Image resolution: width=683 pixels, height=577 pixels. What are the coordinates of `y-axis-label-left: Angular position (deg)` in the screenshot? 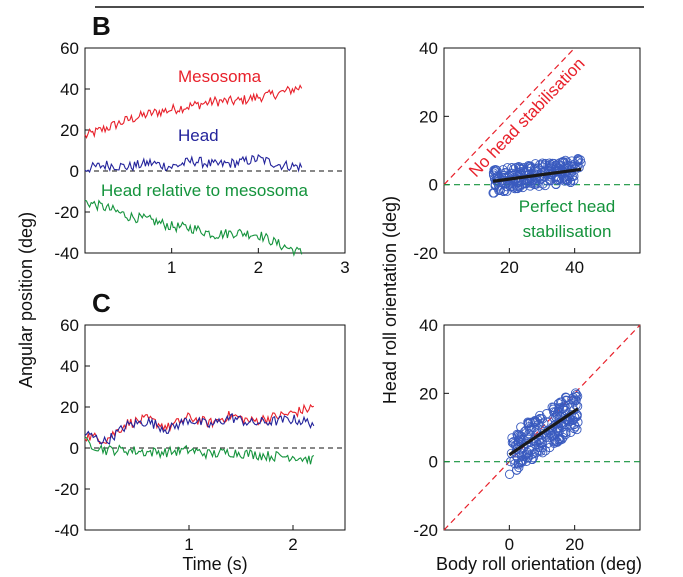 It's located at (26, 300).